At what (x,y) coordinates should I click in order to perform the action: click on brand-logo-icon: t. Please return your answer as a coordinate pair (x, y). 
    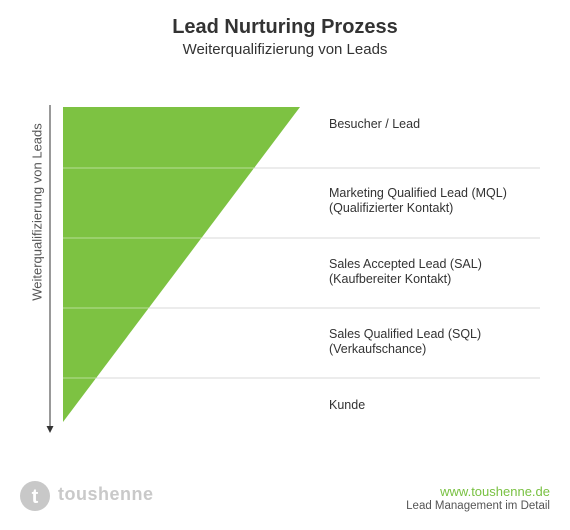
    Looking at the image, I should click on (35, 496).